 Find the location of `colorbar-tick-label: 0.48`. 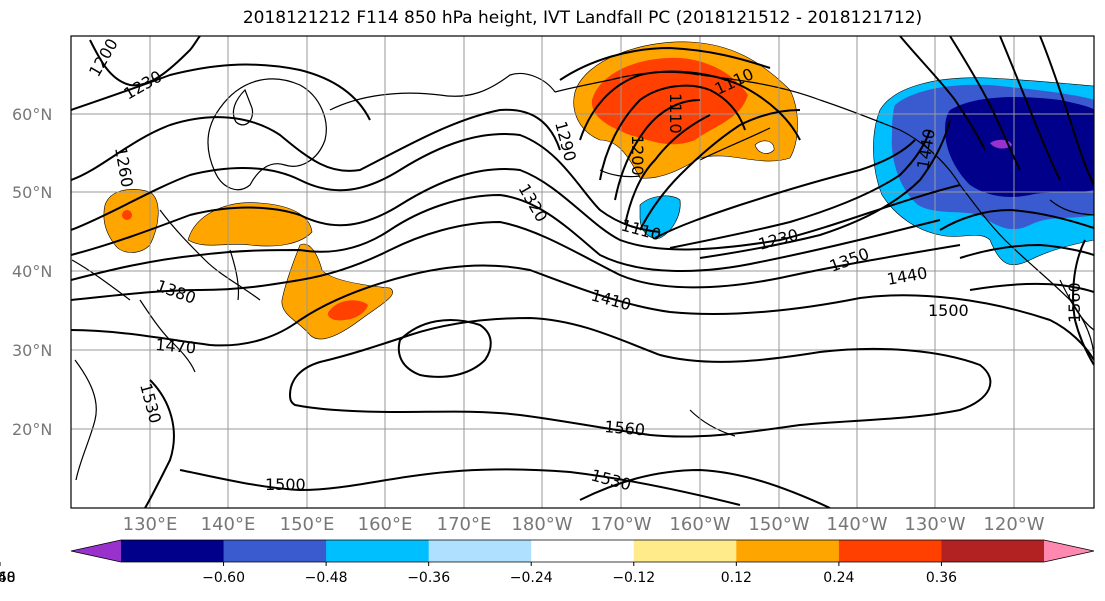

colorbar-tick-label: 0.48 is located at coordinates (8, 578).